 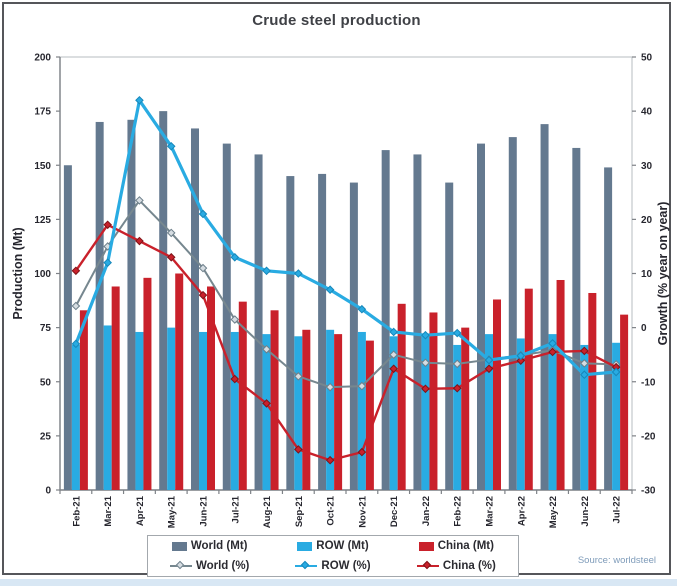 What do you see at coordinates (76, 510) in the screenshot?
I see `svg-text: Feb-21` at bounding box center [76, 510].